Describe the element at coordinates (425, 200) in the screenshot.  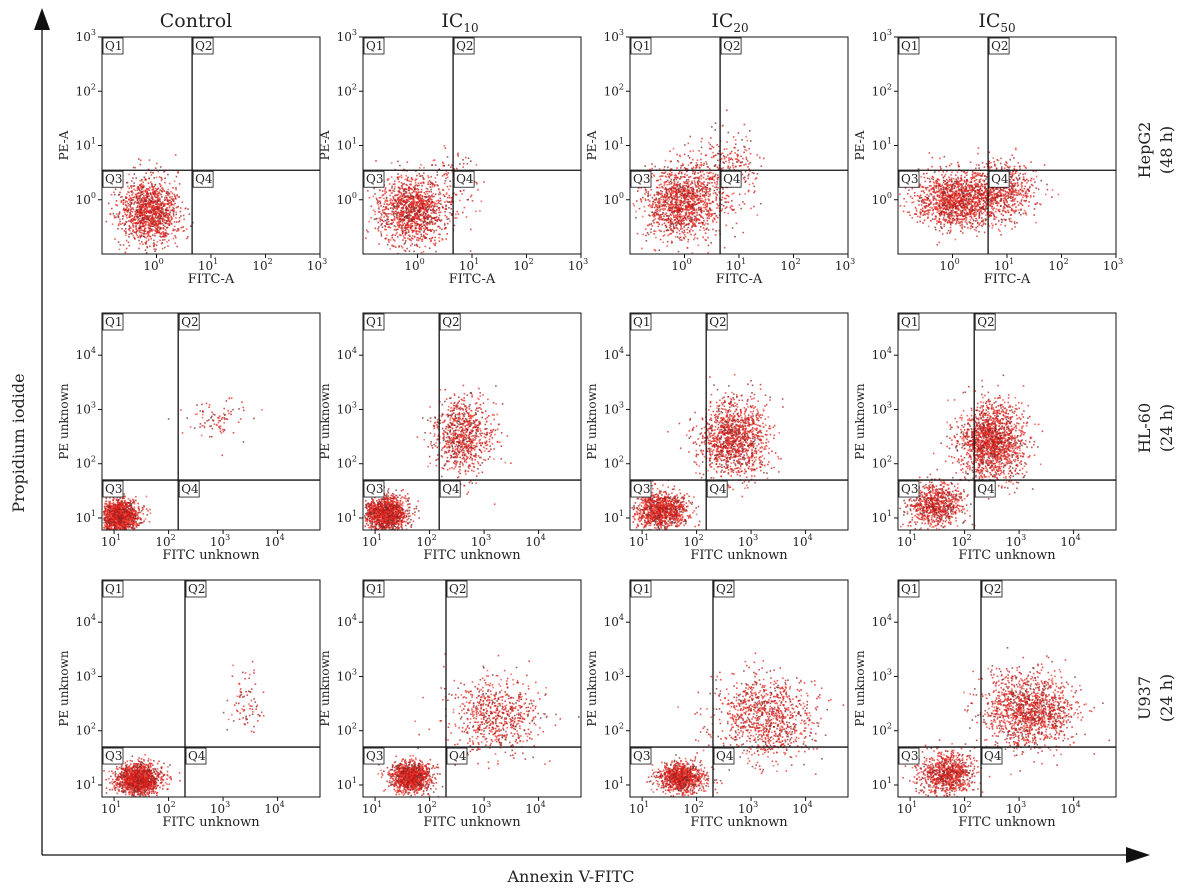
I see `data-points` at that location.